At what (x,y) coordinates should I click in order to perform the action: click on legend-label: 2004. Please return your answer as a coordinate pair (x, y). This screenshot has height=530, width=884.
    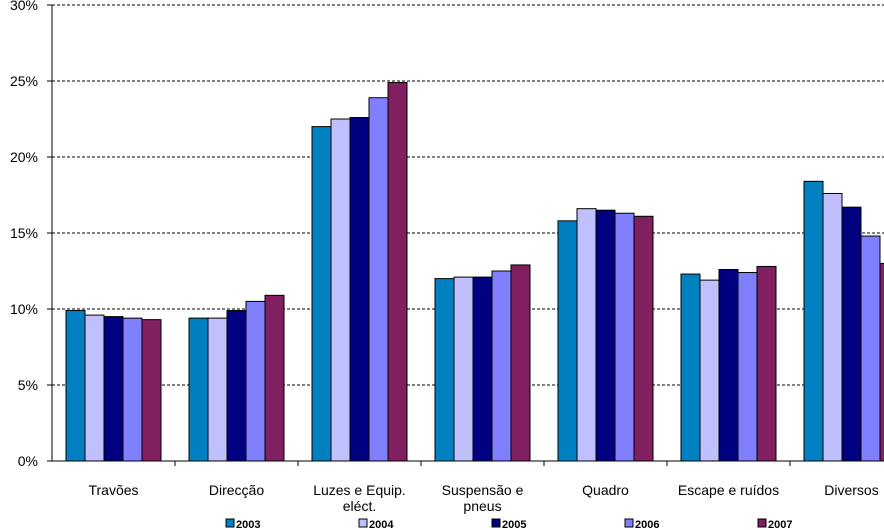
    Looking at the image, I should click on (381, 524).